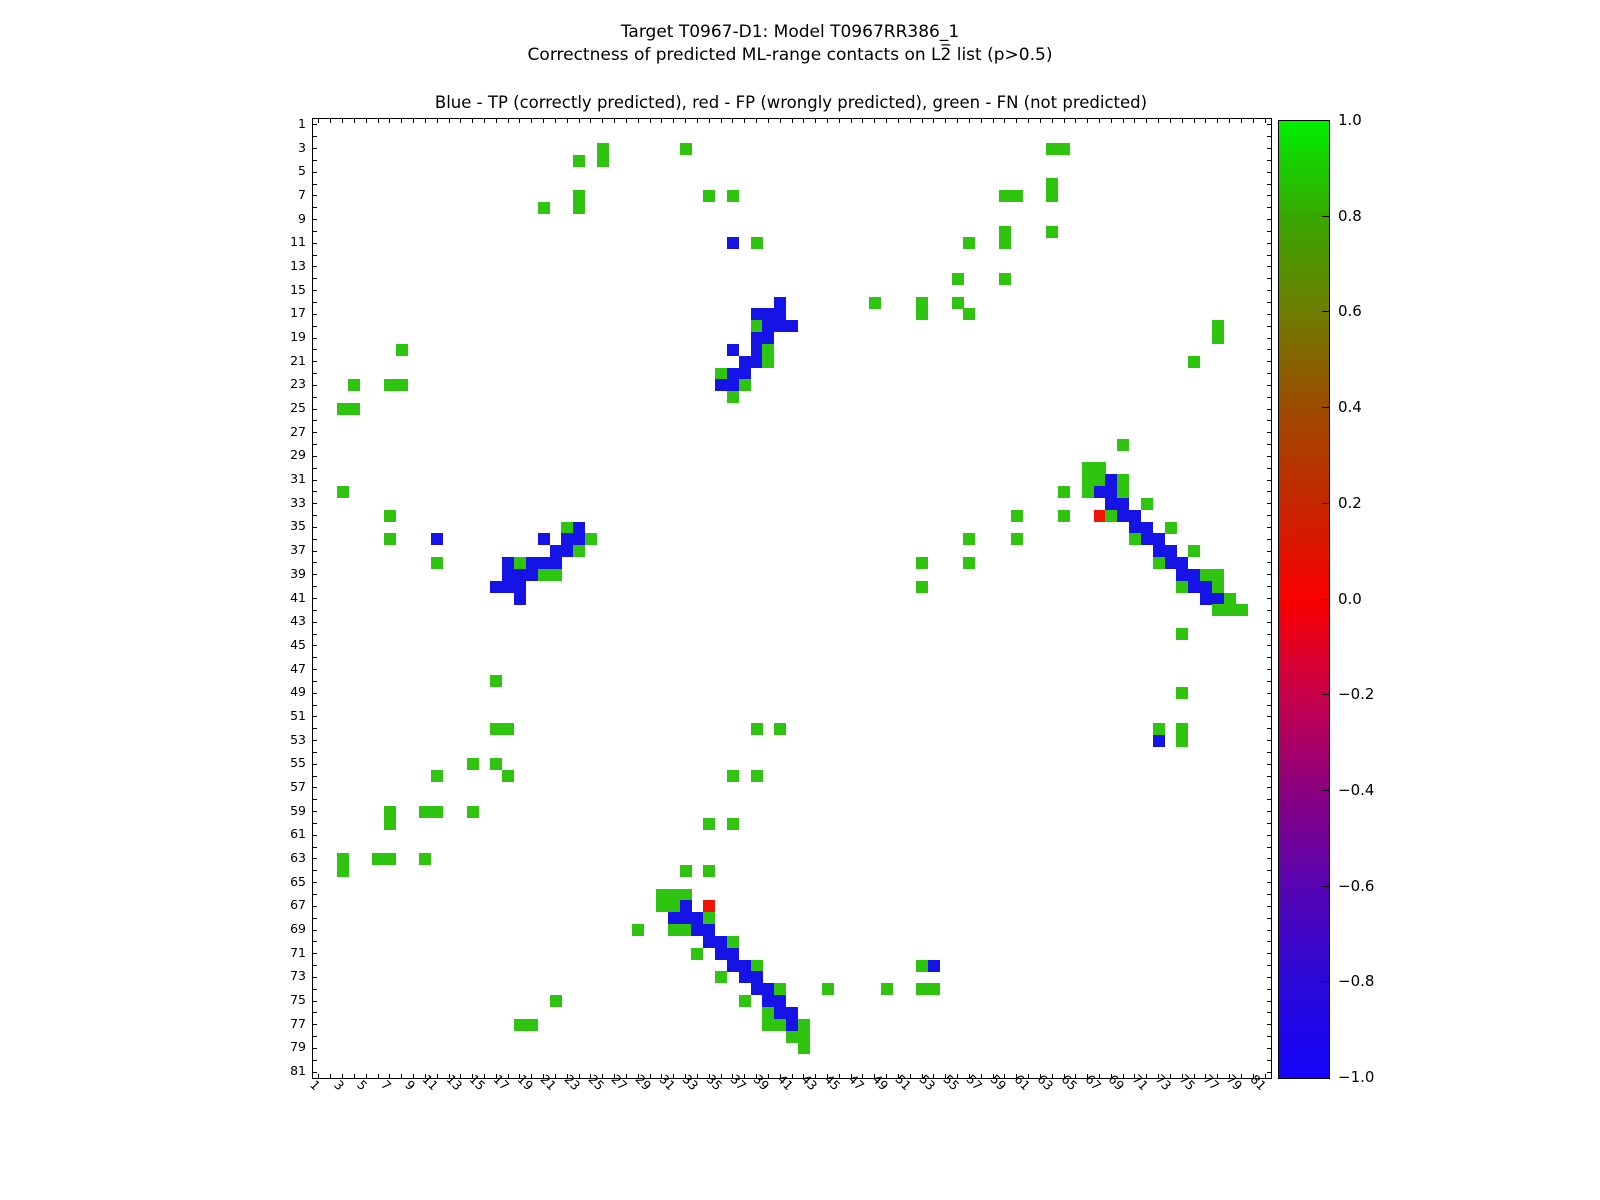  Describe the element at coordinates (298, 479) in the screenshot. I see `y-tick-label: 31` at that location.